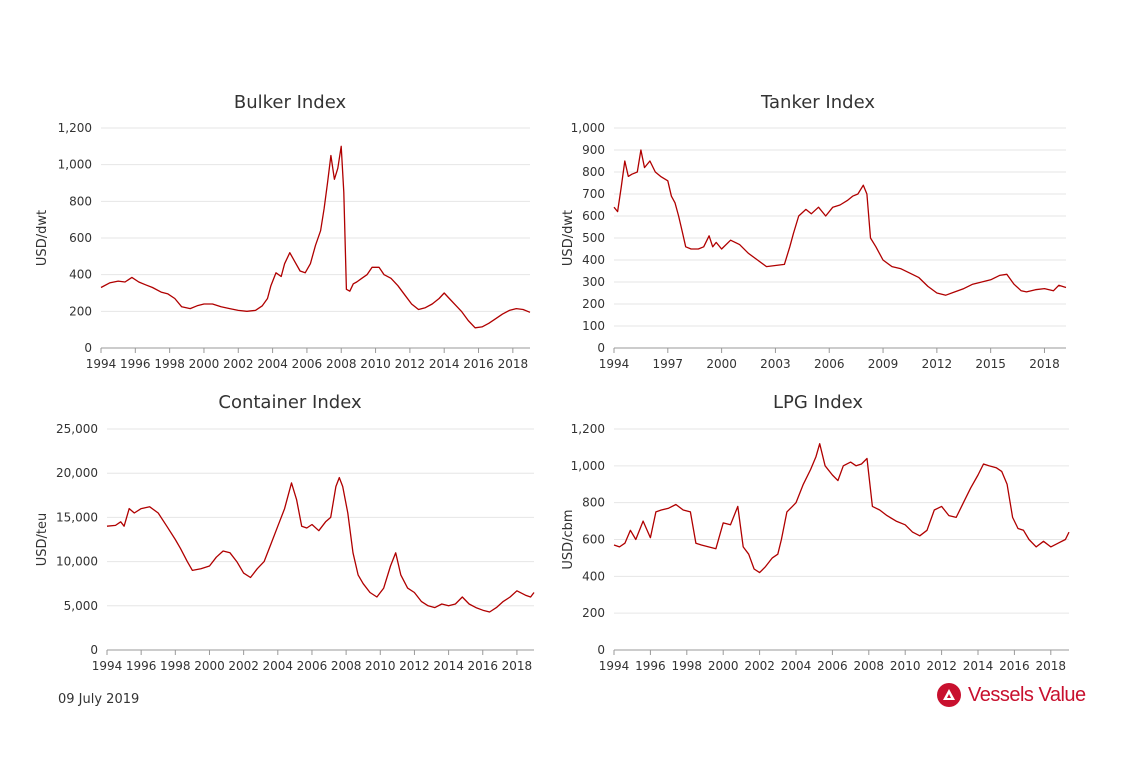 This screenshot has width=1126, height=770. What do you see at coordinates (593, 194) in the screenshot?
I see `tanker-ytick-label: 700` at bounding box center [593, 194].